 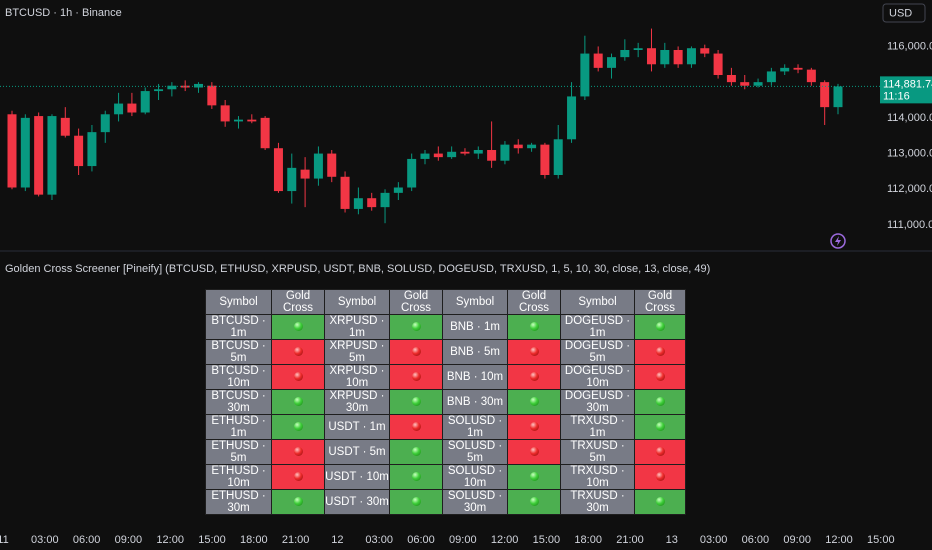 I want to click on alert-icon, so click(x=838, y=241).